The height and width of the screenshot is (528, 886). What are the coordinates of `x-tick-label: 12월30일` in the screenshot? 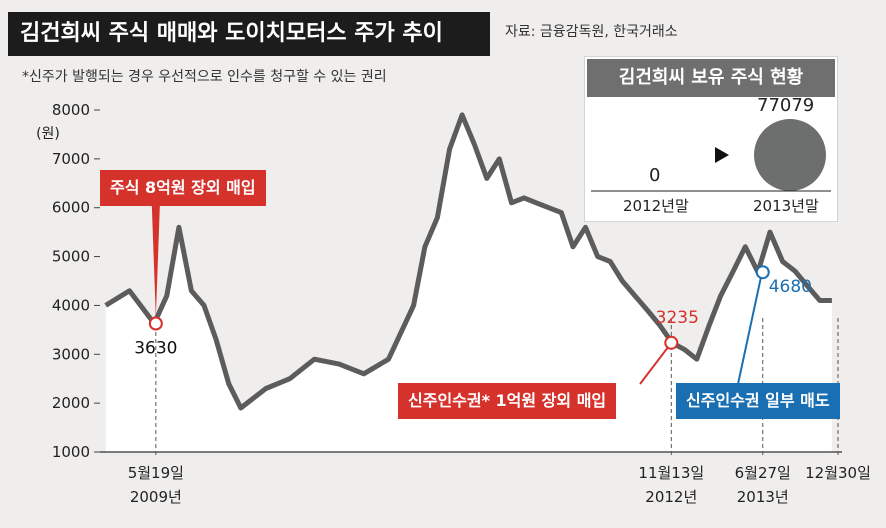 It's located at (838, 473).